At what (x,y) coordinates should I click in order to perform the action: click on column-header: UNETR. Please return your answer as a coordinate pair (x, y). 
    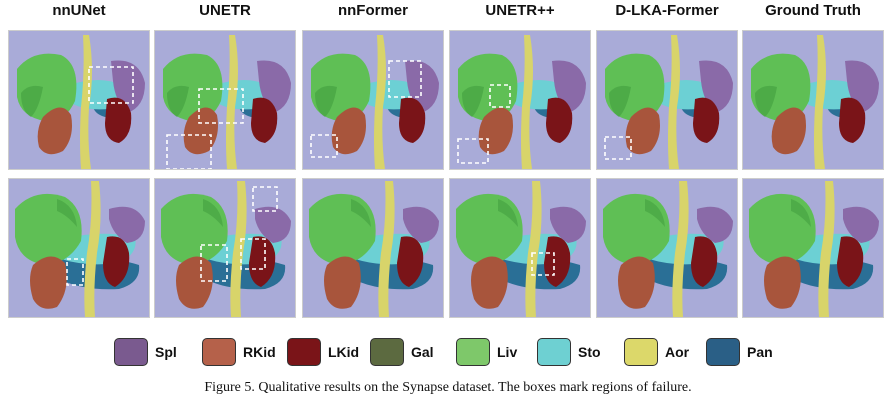
    Looking at the image, I should click on (225, 10).